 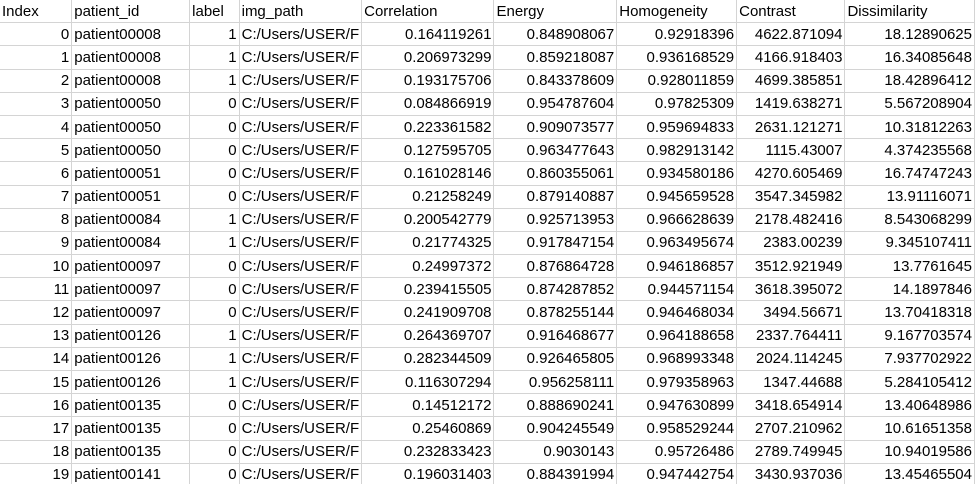 I want to click on cell-index: 17, so click(x=36, y=428).